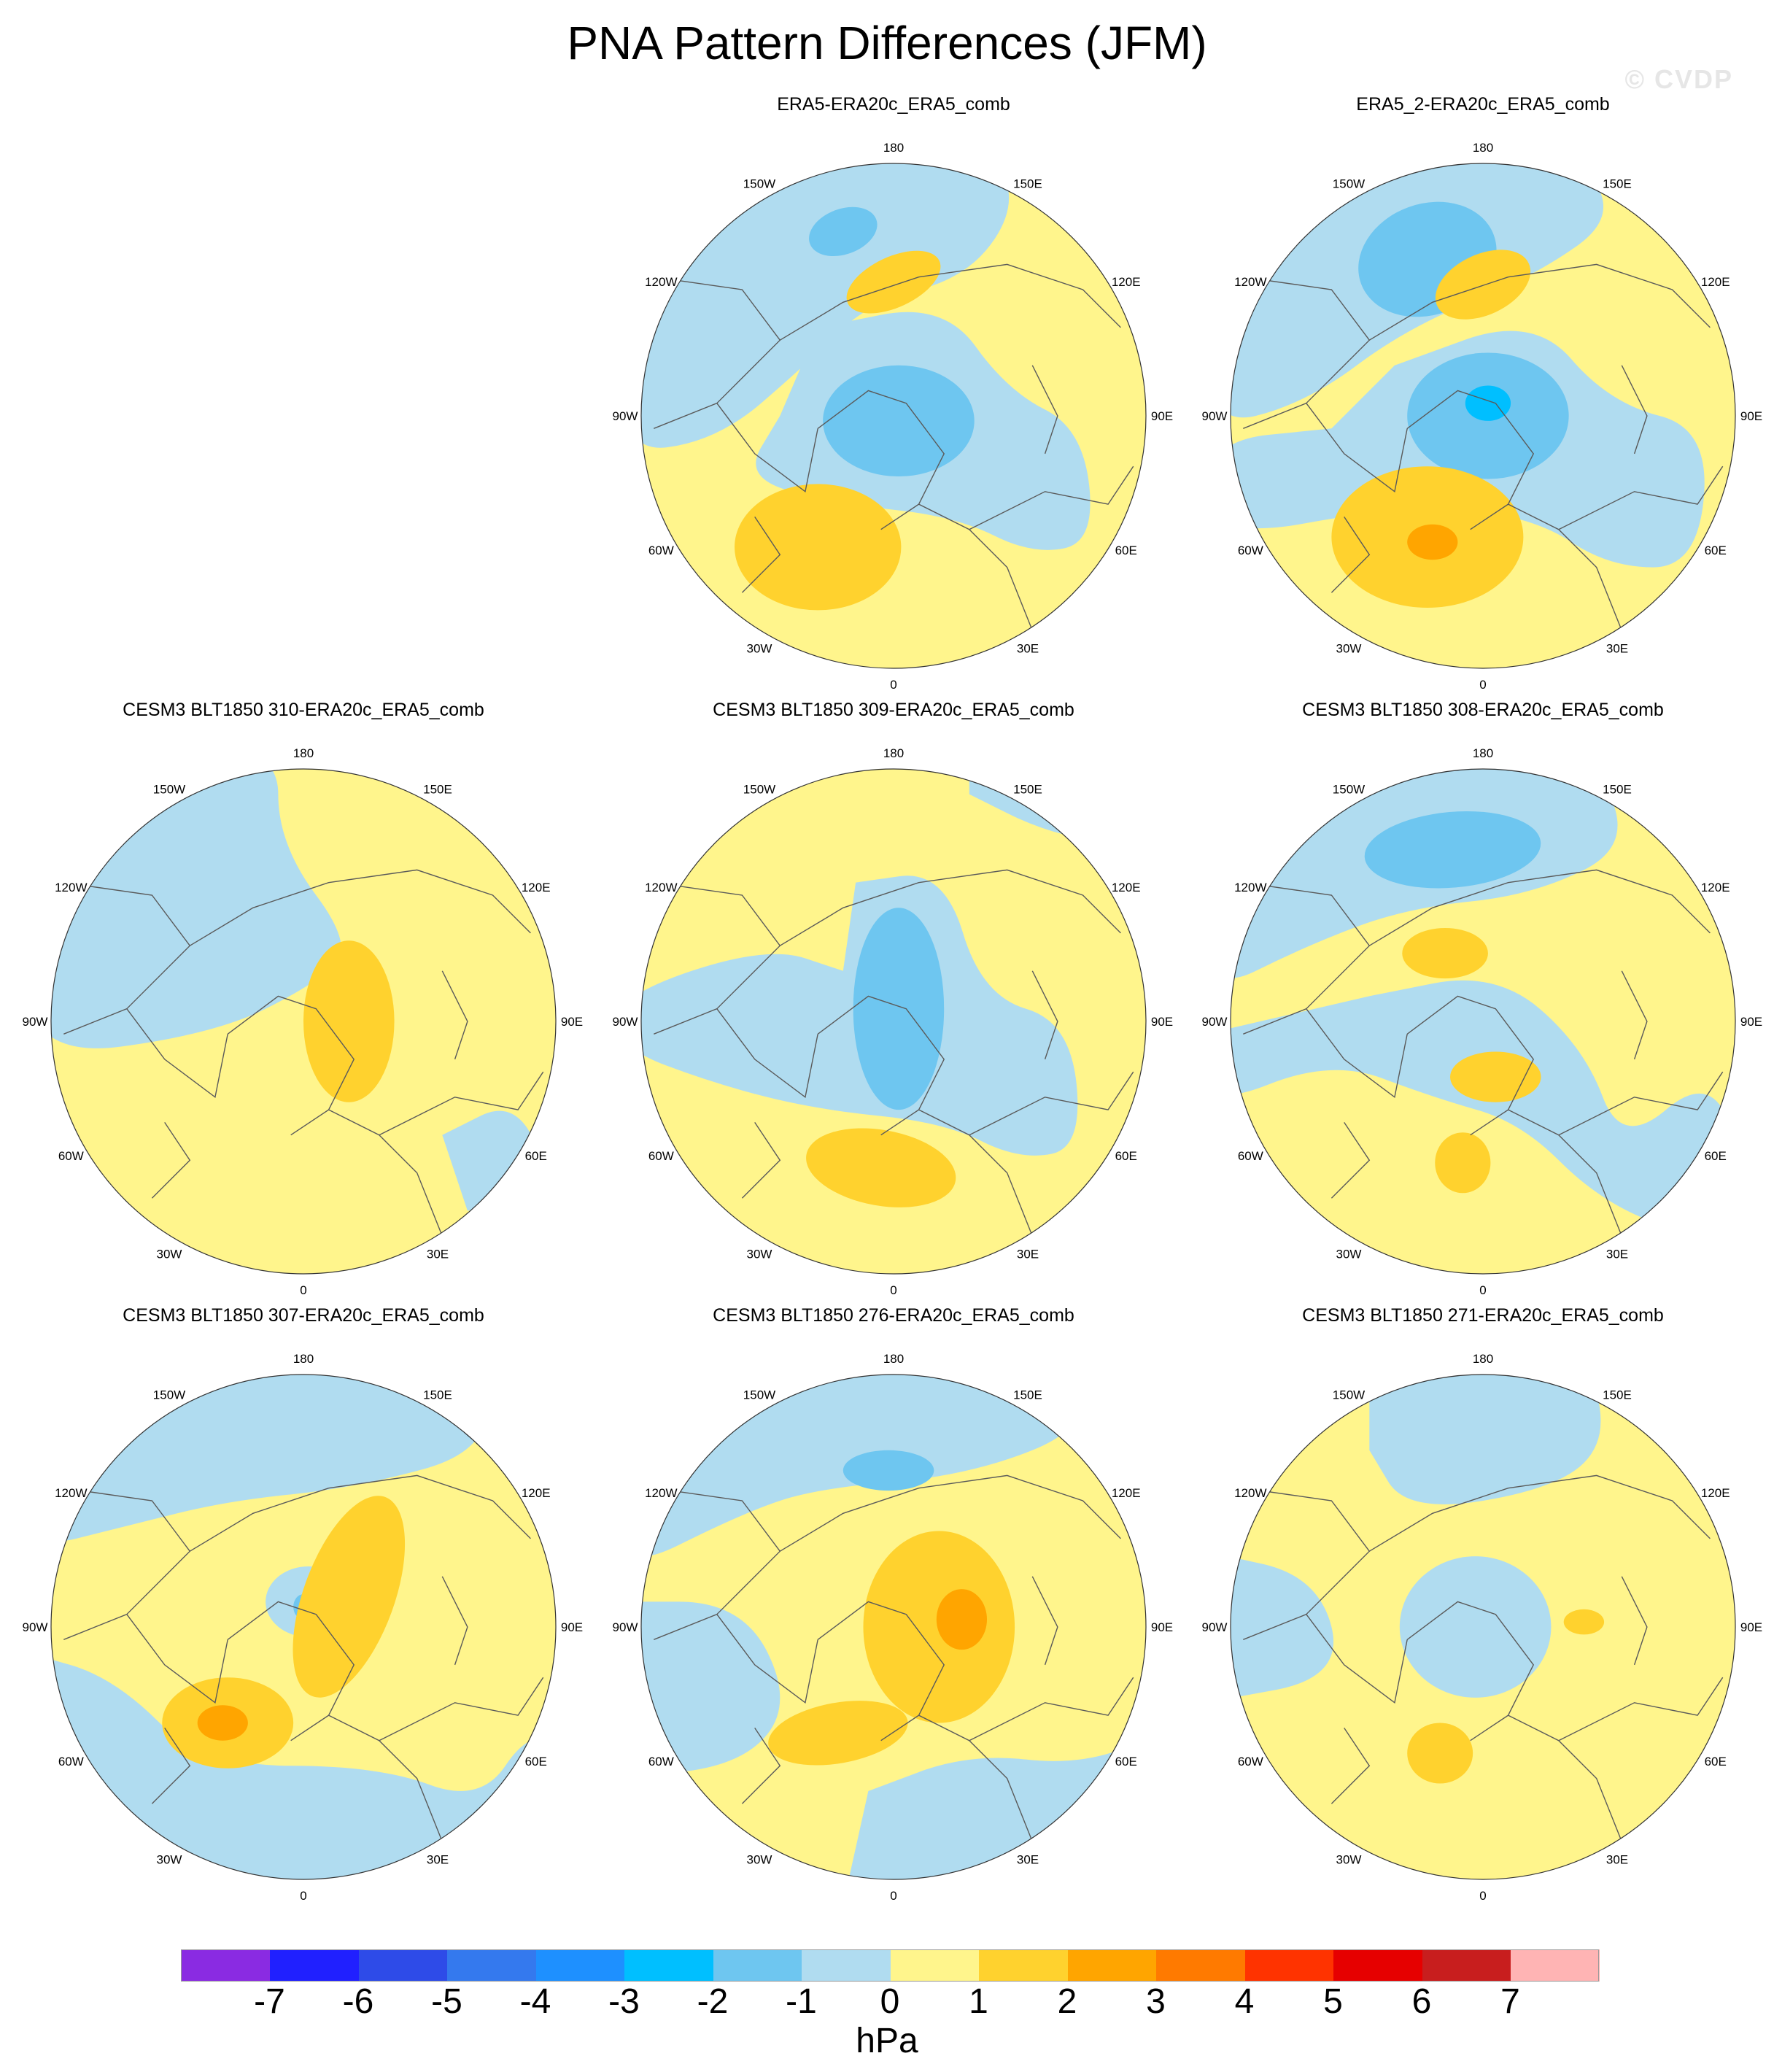 The height and width of the screenshot is (2072, 1774). What do you see at coordinates (890, 2001) in the screenshot?
I see `colorbar-tick-label: 0` at bounding box center [890, 2001].